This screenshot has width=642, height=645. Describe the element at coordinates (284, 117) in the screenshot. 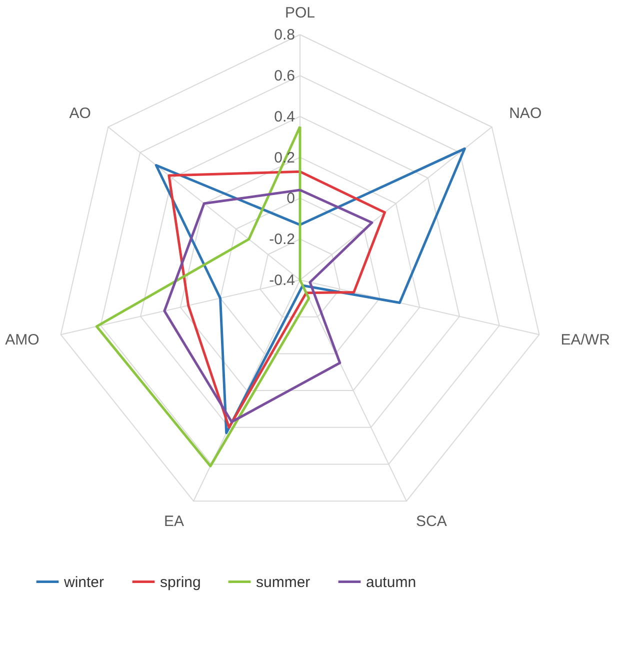

I see `y-tick-label: 0.4` at that location.